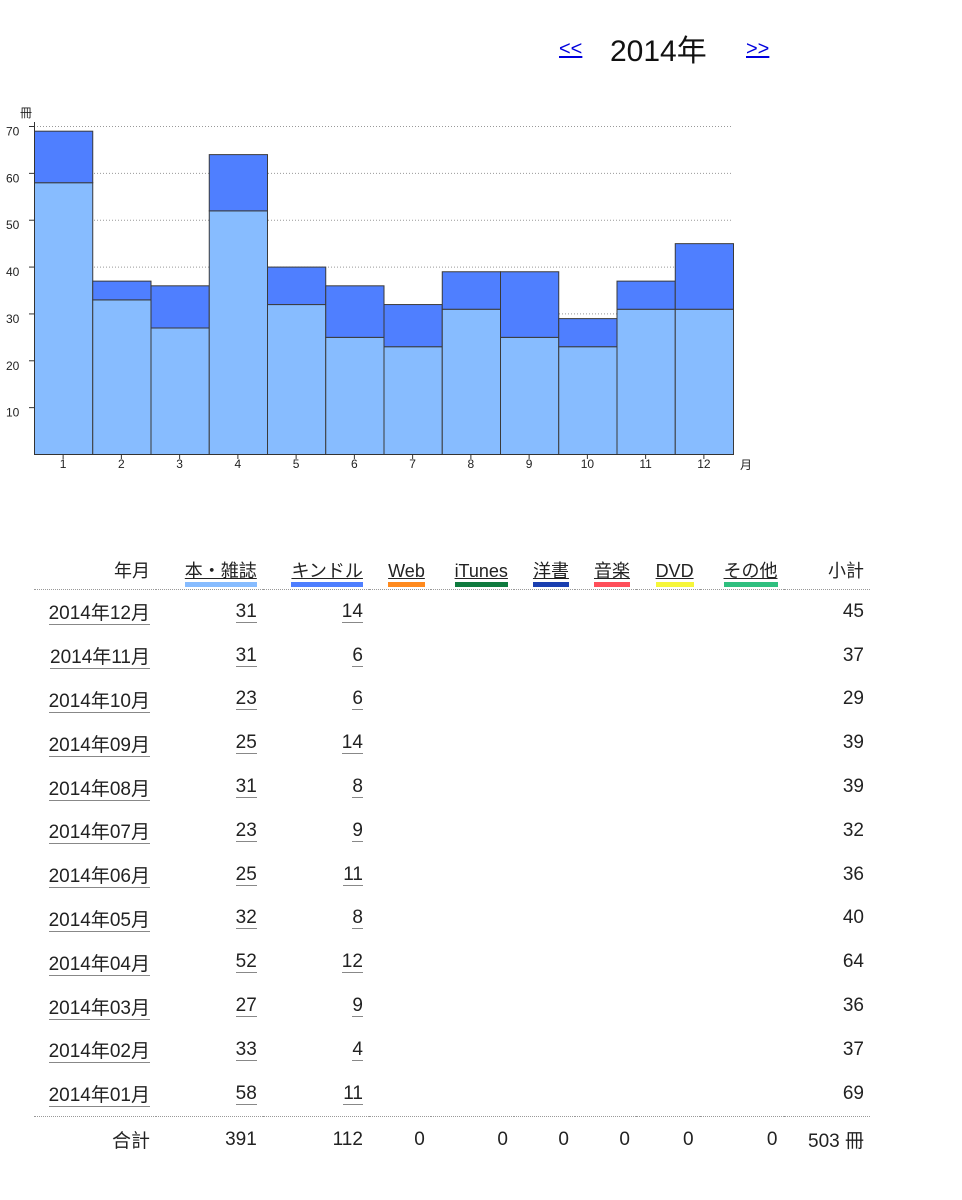 This screenshot has width=962, height=1200. What do you see at coordinates (246, 1049) in the screenshot?
I see `row-books-cell: 33` at bounding box center [246, 1049].